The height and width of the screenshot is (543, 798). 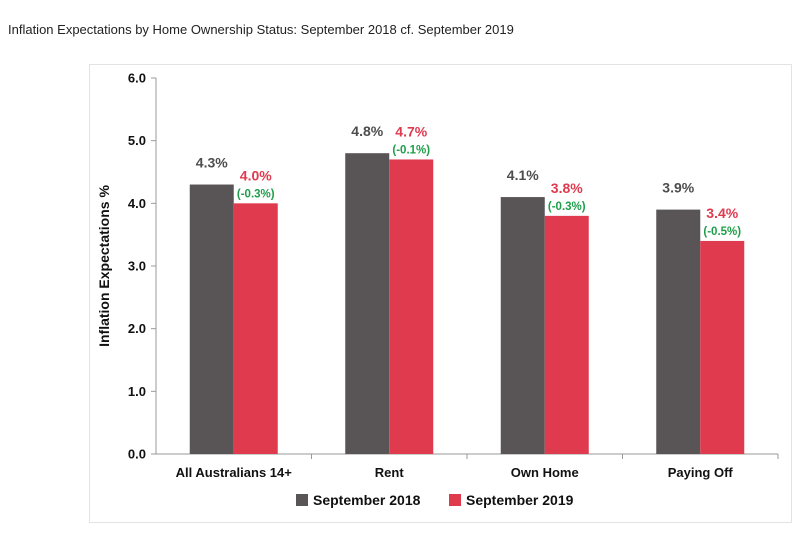 What do you see at coordinates (701, 472) in the screenshot?
I see `x-category-label: Paying Off` at bounding box center [701, 472].